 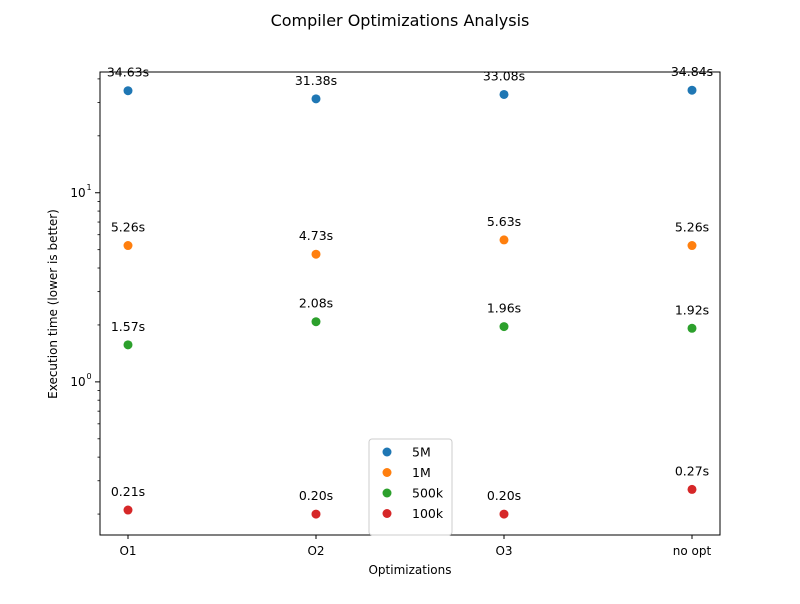 What do you see at coordinates (316, 235) in the screenshot?
I see `data-label: 4.73s` at bounding box center [316, 235].